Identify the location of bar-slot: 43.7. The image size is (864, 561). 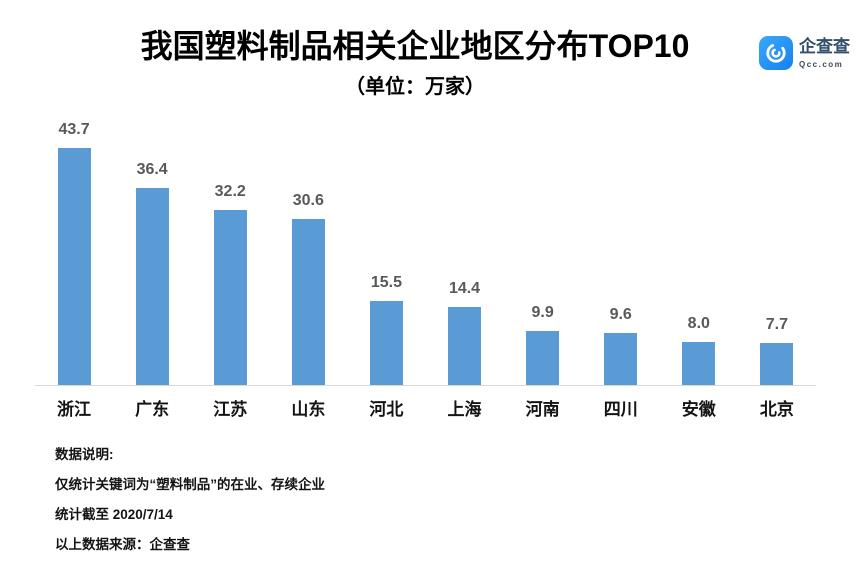
(74, 253).